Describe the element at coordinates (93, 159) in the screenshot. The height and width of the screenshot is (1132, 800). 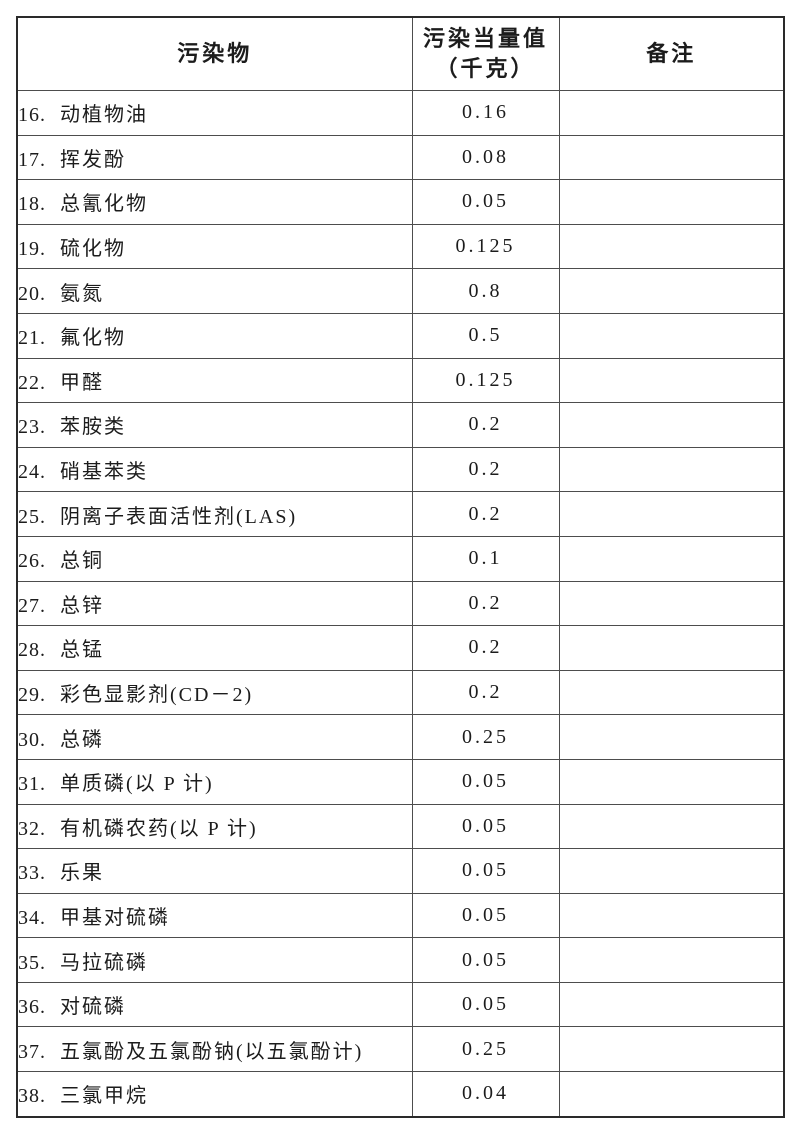
I see `pollutant-name: 挥发酚` at that location.